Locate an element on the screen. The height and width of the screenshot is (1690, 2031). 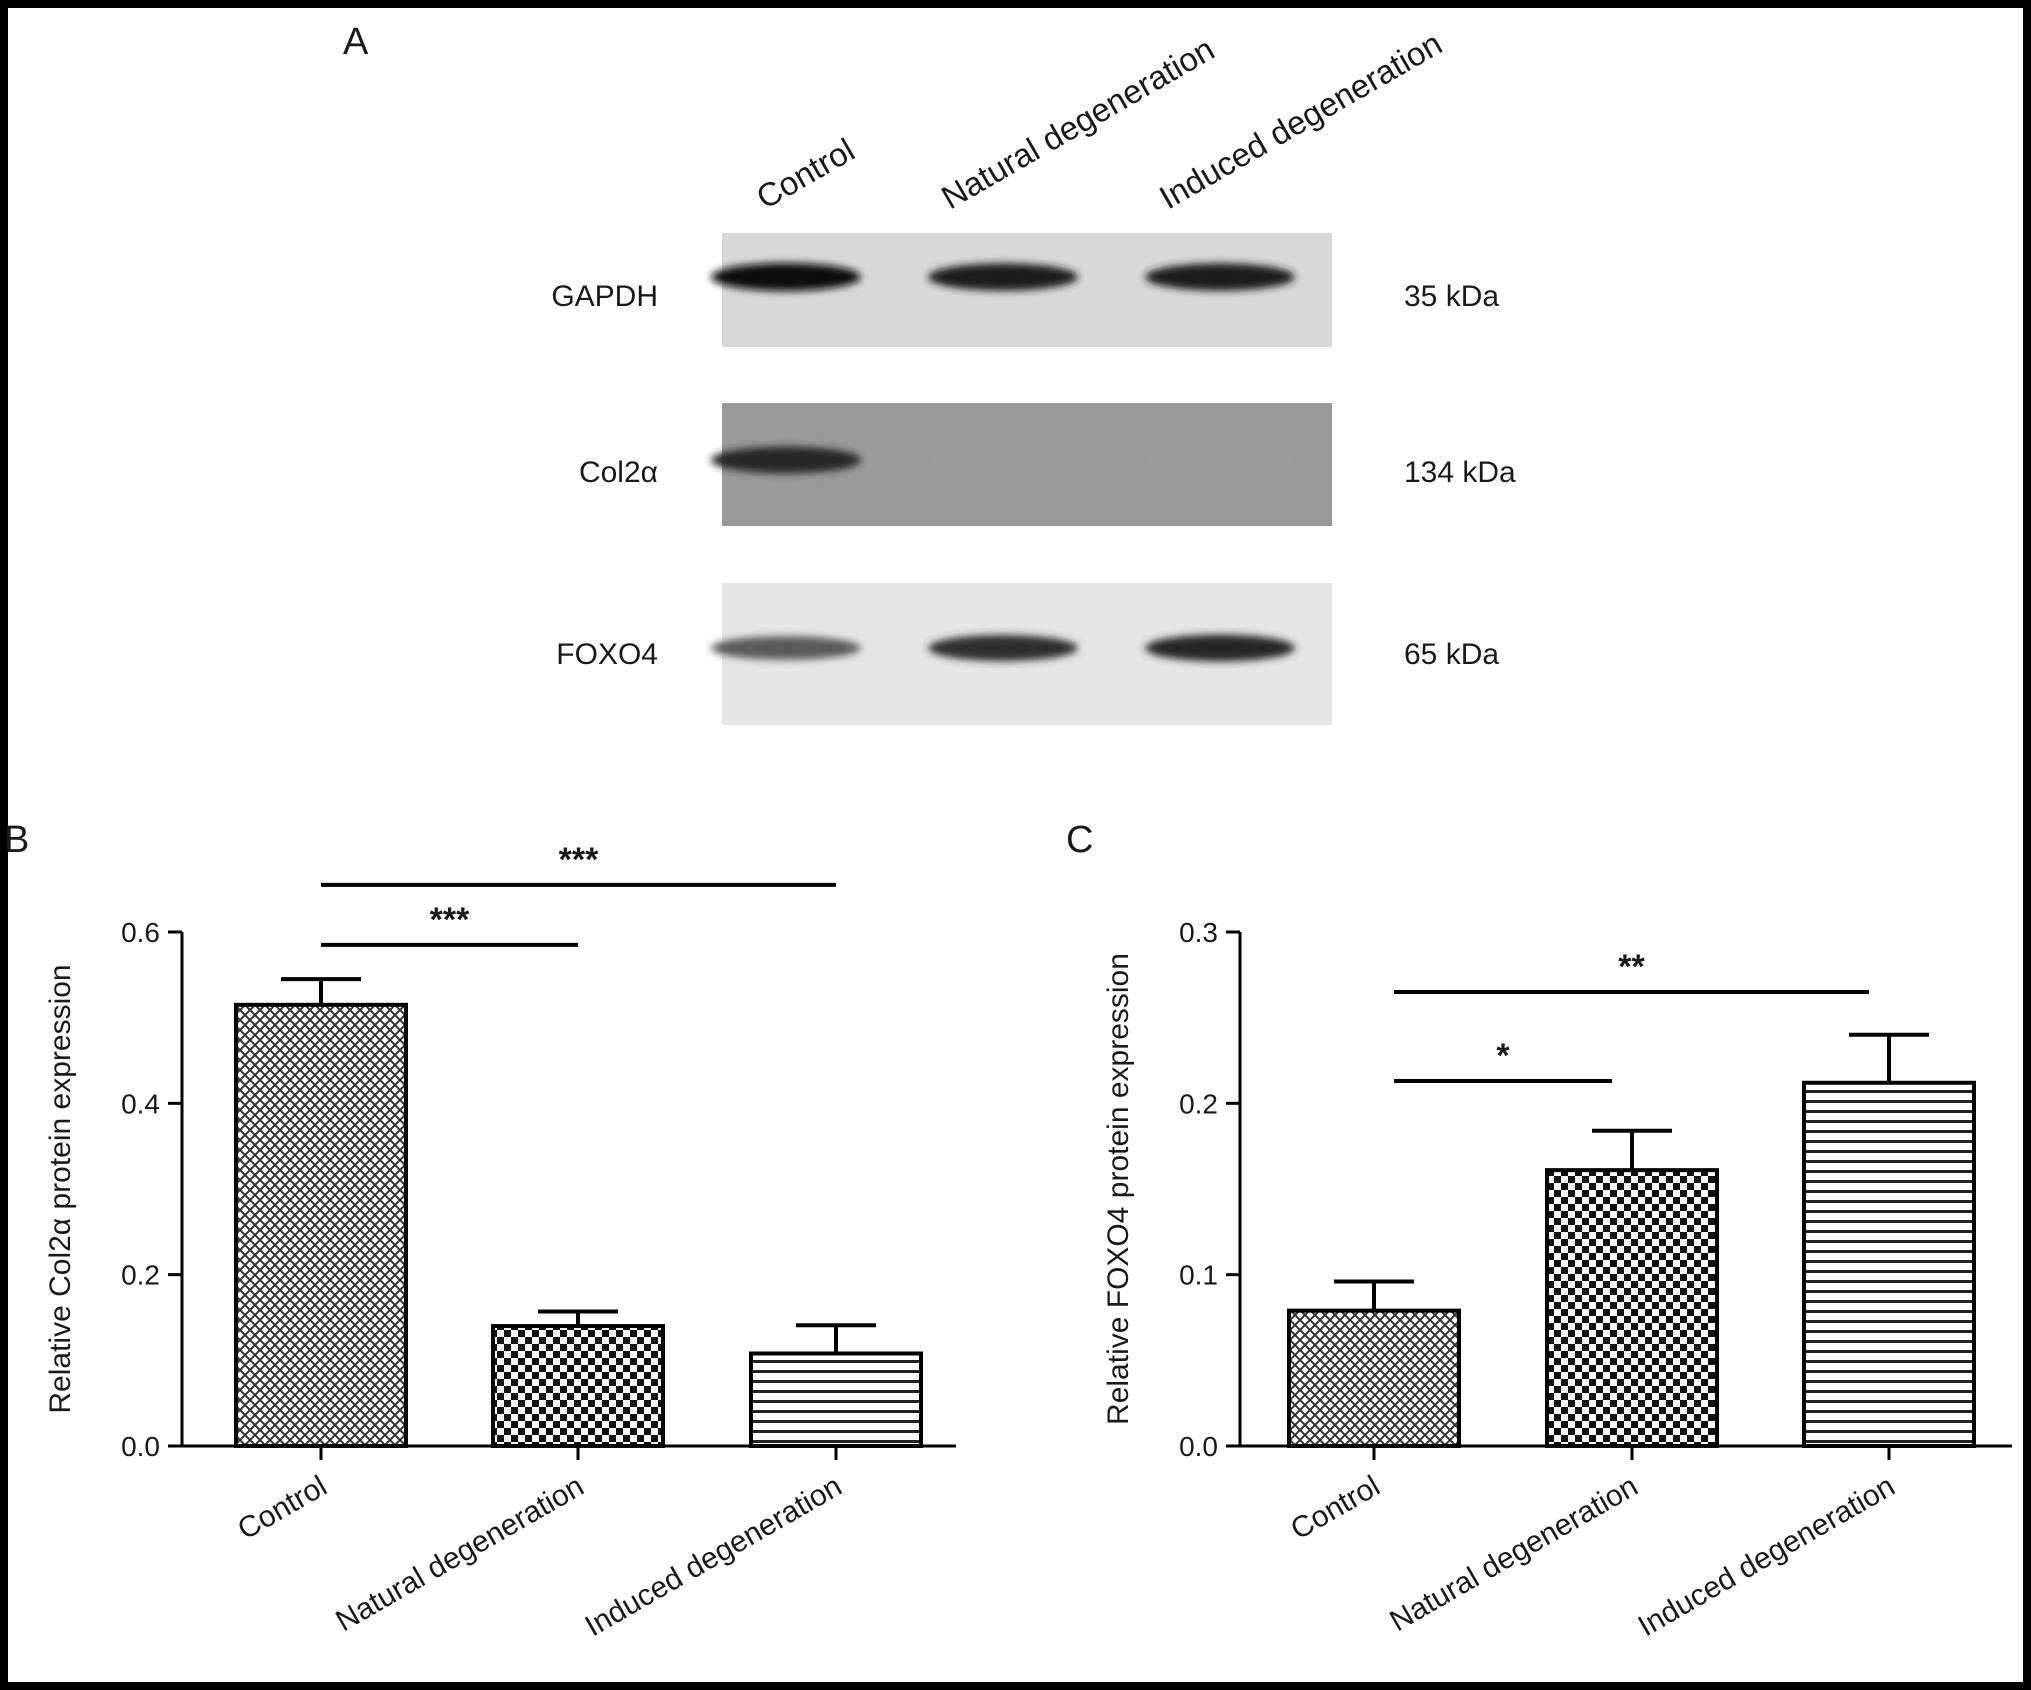
y-axis-title: Relative Col2α protein expression is located at coordinates (60, 1188).